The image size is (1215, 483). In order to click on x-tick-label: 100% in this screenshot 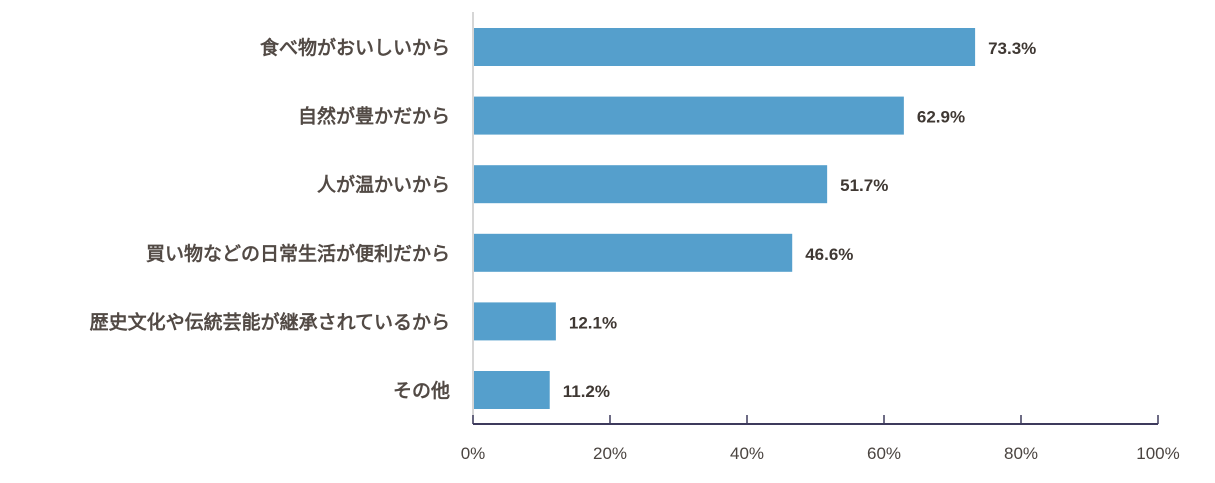, I will do `click(1157, 453)`.